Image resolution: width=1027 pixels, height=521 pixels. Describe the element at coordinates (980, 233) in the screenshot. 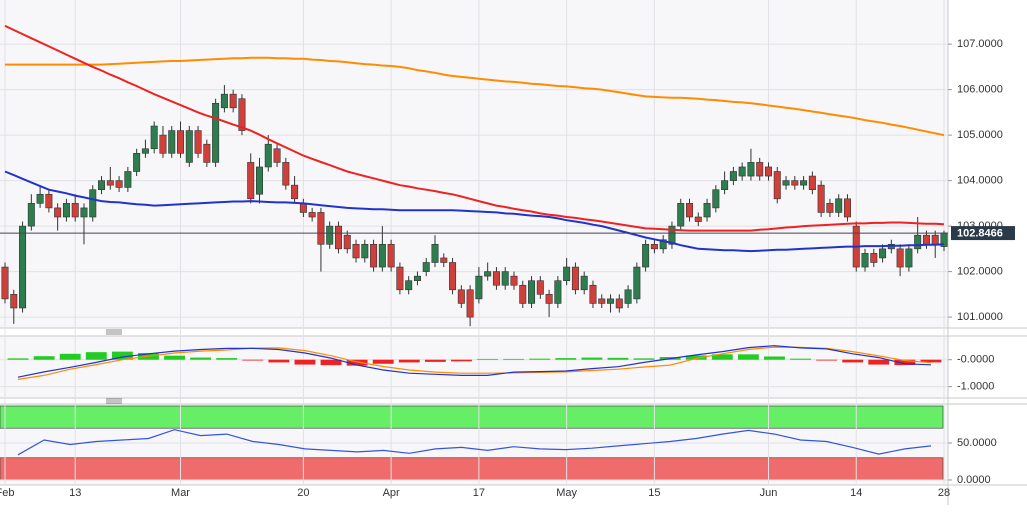

I see `last-price-label: 102.8466` at that location.